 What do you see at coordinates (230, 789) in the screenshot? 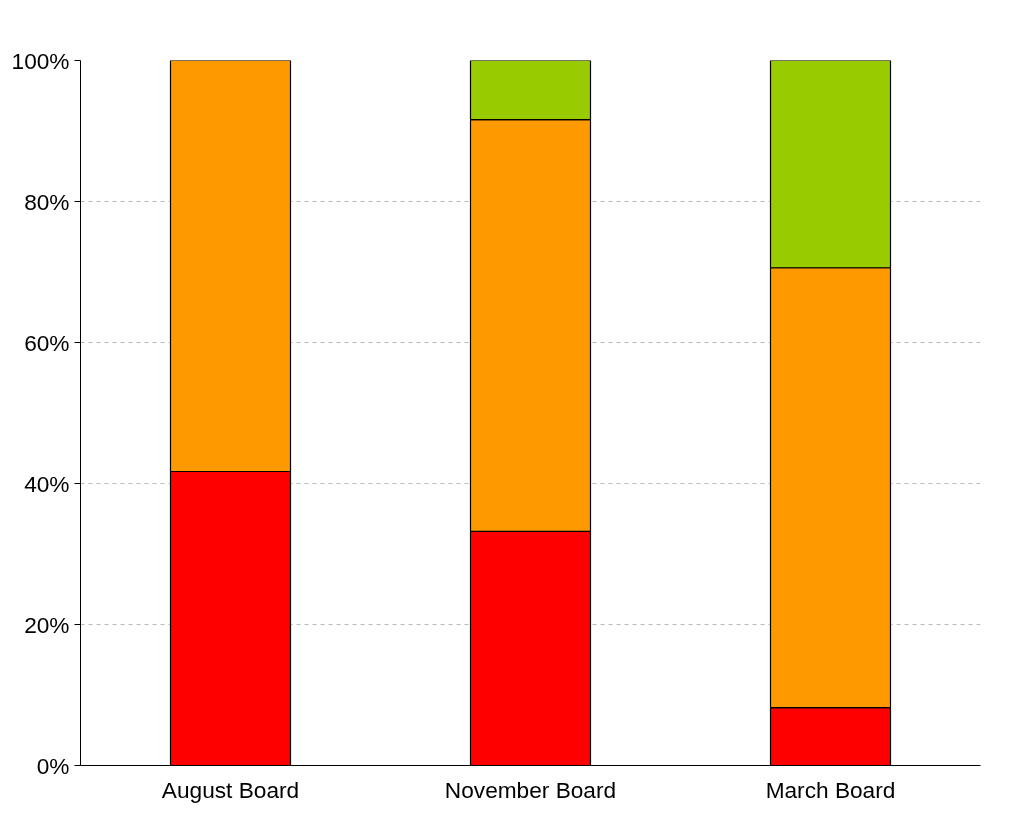
I see `x-tick-label: August Board` at bounding box center [230, 789].